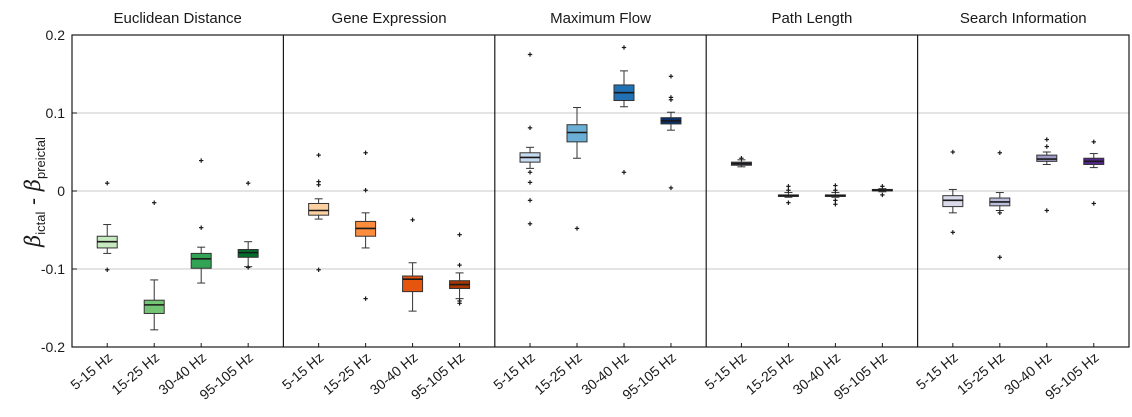 The width and height of the screenshot is (1132, 417). I want to click on panel-title: Euclidean Distance, so click(177, 18).